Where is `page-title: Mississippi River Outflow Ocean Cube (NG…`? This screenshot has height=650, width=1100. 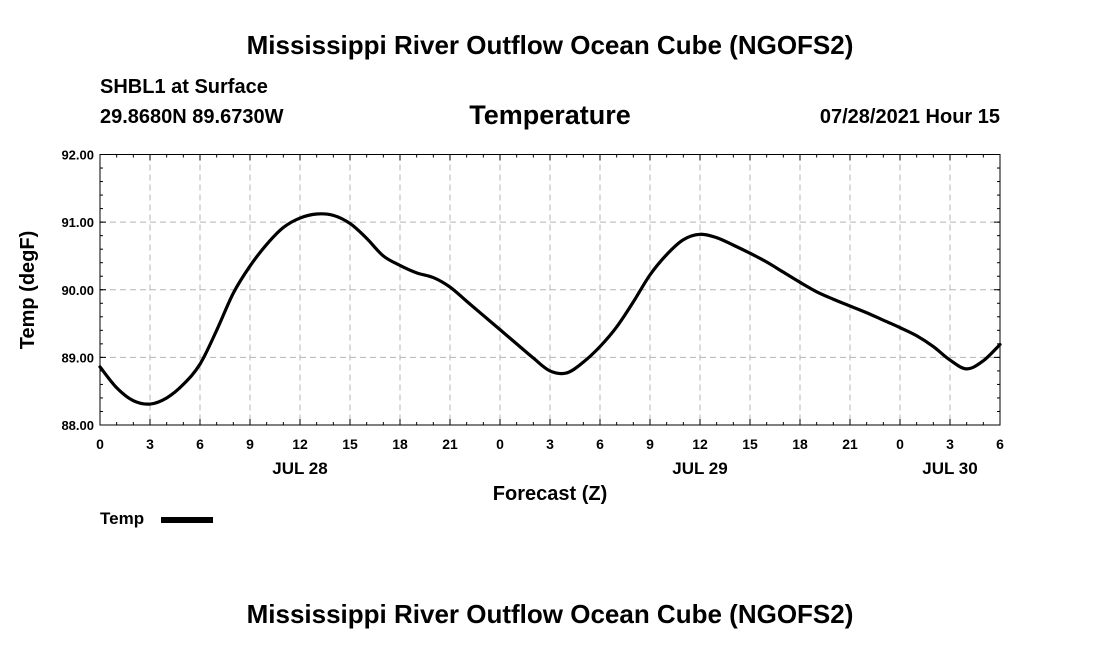 page-title: Mississippi River Outflow Ocean Cube (NG… is located at coordinates (550, 45).